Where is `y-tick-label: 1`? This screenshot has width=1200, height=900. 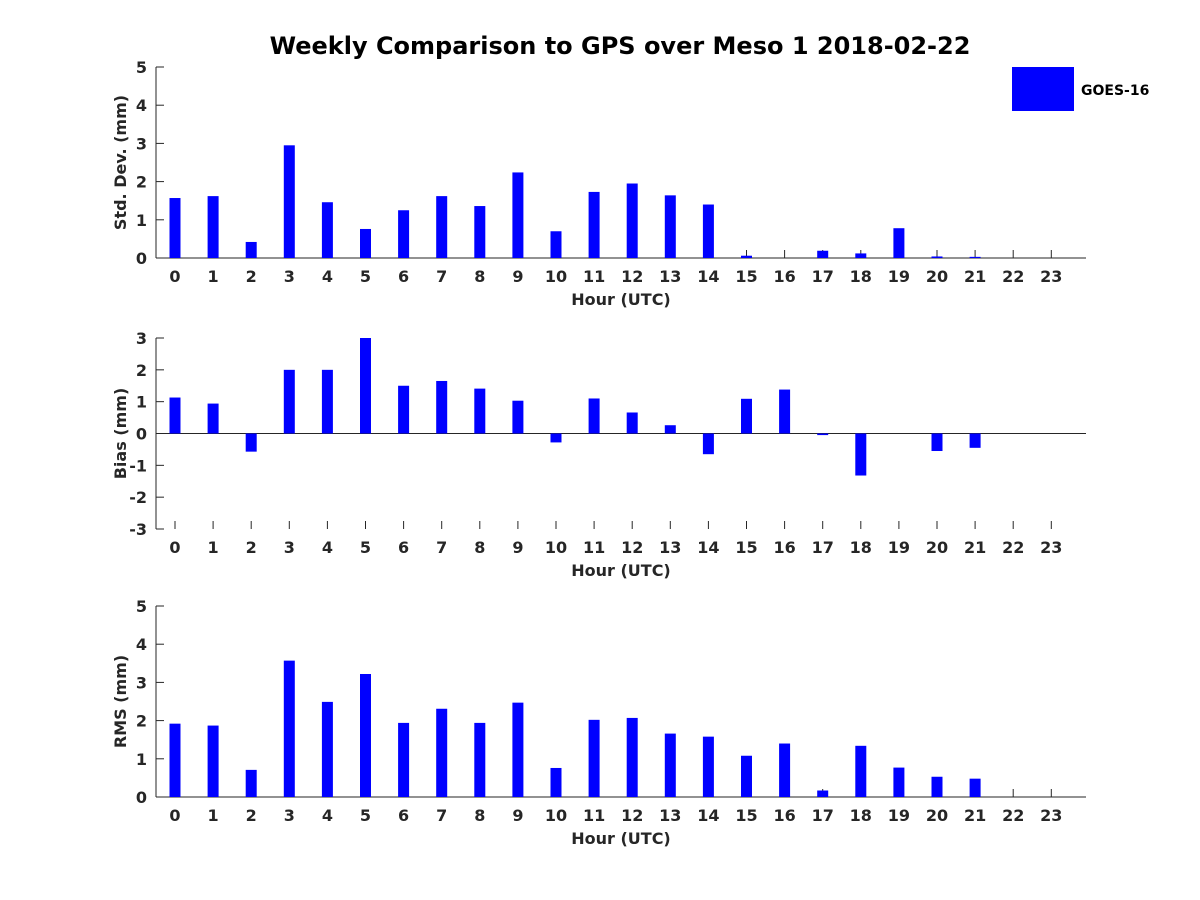 y-tick-label: 1 is located at coordinates (141, 759).